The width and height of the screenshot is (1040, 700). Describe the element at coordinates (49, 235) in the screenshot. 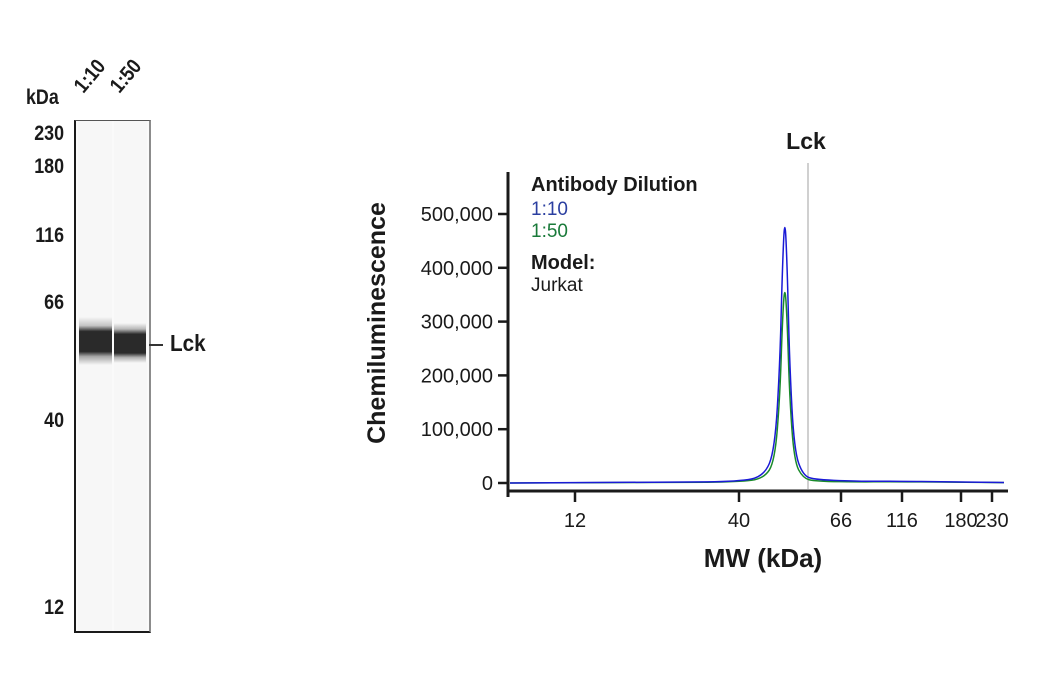

I see `mw-marker-116: 116` at that location.